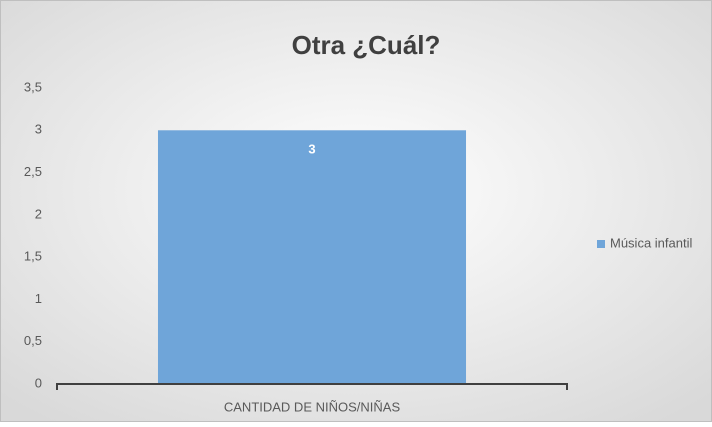 The height and width of the screenshot is (427, 712). What do you see at coordinates (366, 45) in the screenshot?
I see `chart-title: Otra ¿Cuál?` at bounding box center [366, 45].